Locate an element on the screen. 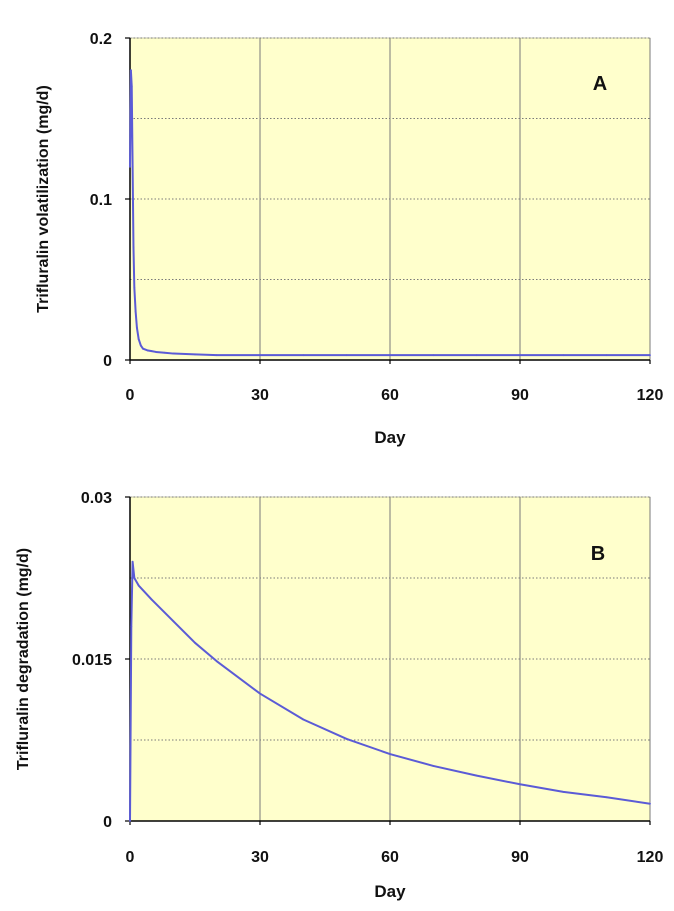 This screenshot has height=911, width=674. y-tick-label: 0.1 is located at coordinates (101, 200).